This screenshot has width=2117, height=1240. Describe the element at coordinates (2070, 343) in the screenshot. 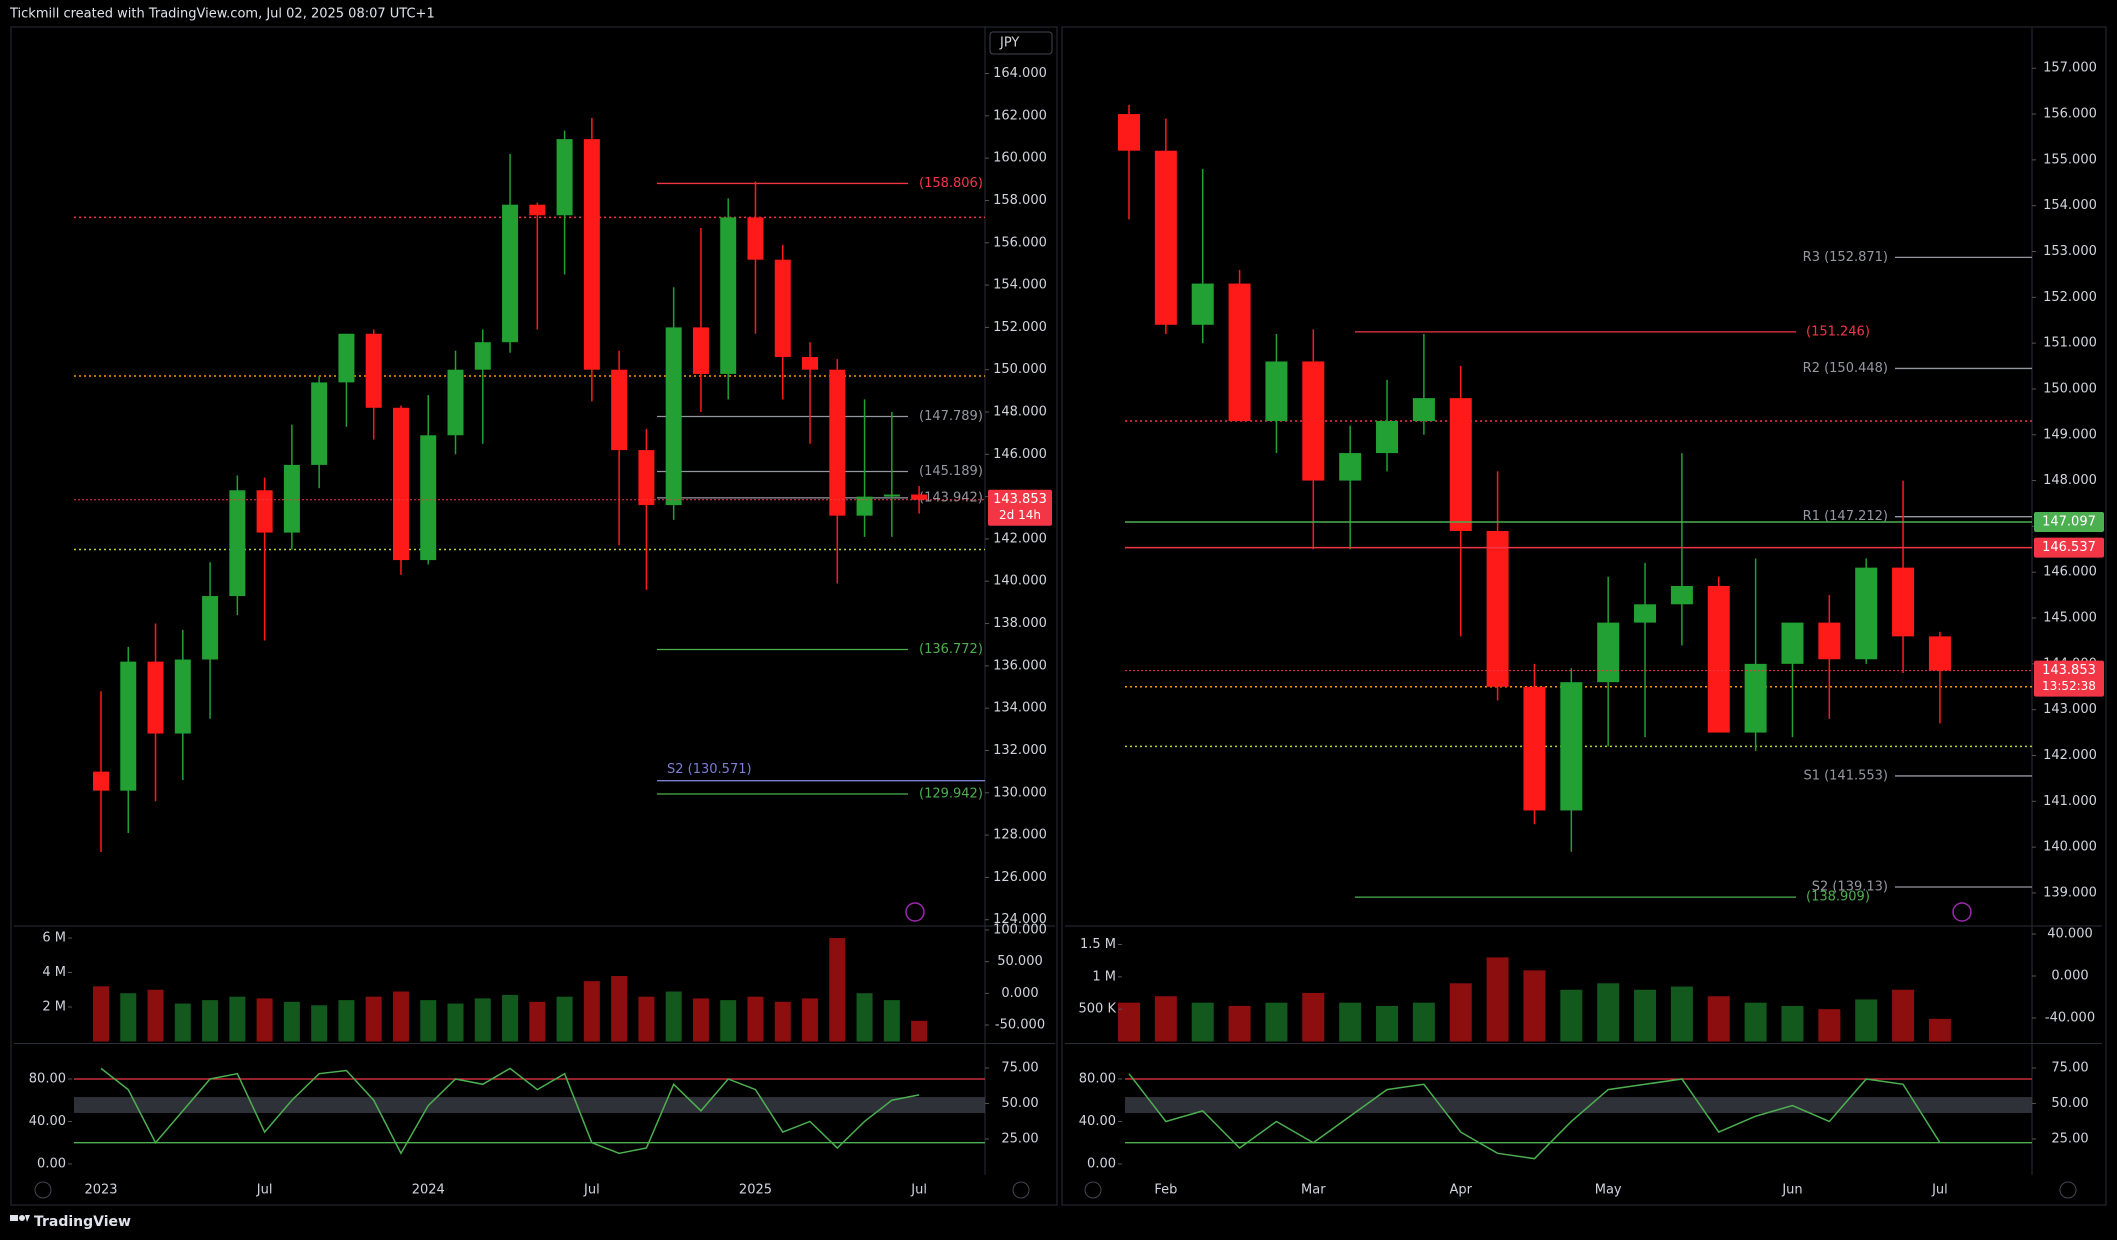

I see `price-tick-label: 151.000` at that location.